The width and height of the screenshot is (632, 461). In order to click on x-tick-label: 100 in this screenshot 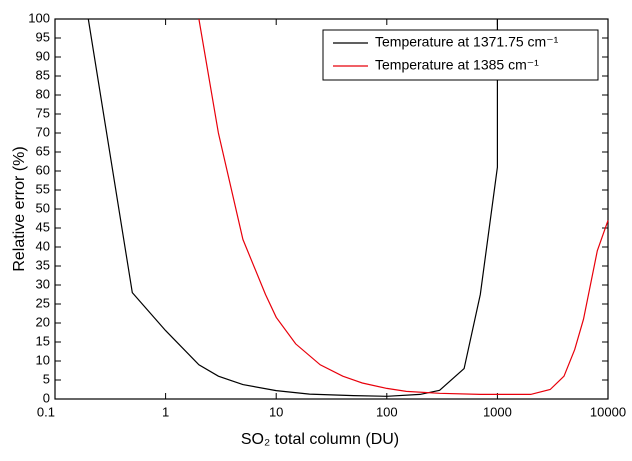, I will do `click(387, 411)`.